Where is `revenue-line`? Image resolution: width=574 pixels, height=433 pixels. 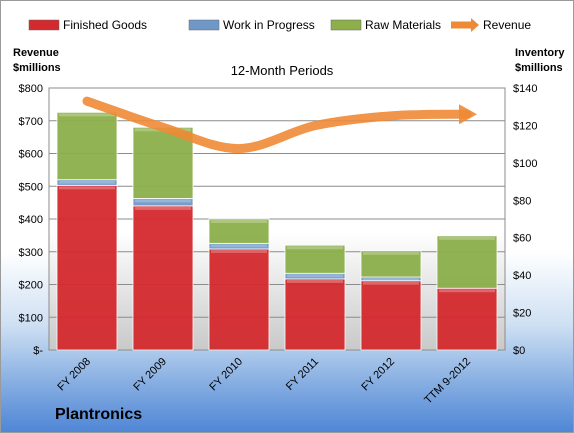 revenue-line is located at coordinates (279, 125).